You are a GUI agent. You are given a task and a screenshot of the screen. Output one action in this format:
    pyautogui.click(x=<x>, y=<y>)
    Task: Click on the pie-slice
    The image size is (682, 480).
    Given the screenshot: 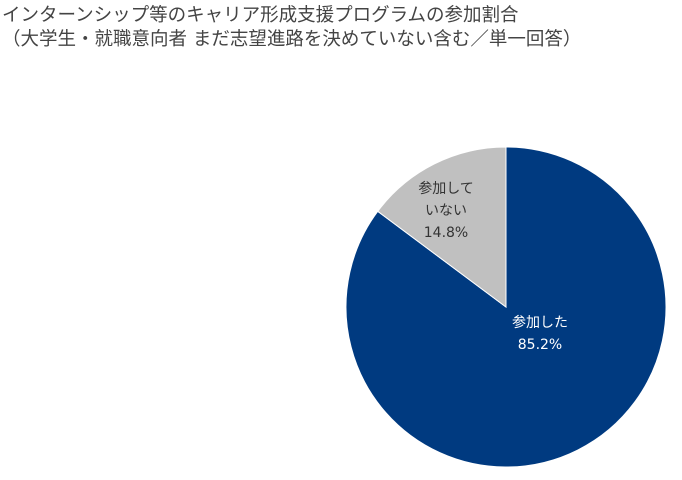 What is the action you would take?
    pyautogui.click(x=442, y=227)
    